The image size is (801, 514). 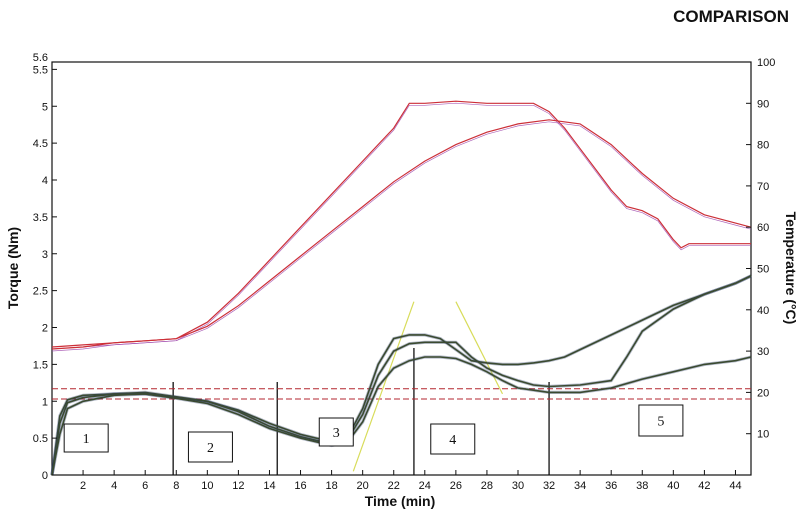 I want to click on x-axis-ticks: 2 4 6 8 10 12 14 16 18 20 22 24 26 28 30 32 34 36 38 40 42 44, so click(x=411, y=481).